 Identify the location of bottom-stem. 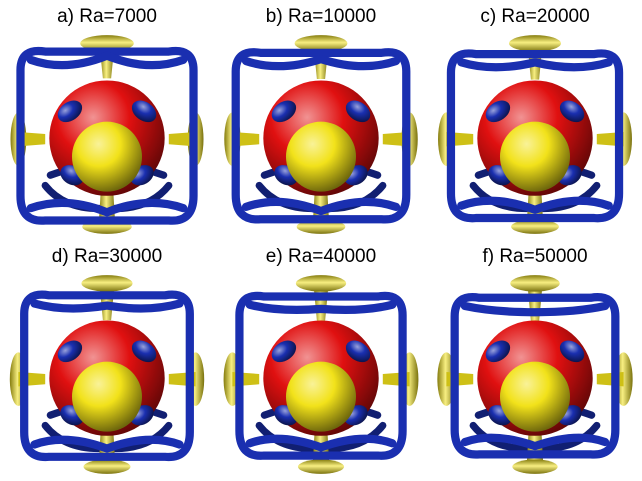
(107, 207).